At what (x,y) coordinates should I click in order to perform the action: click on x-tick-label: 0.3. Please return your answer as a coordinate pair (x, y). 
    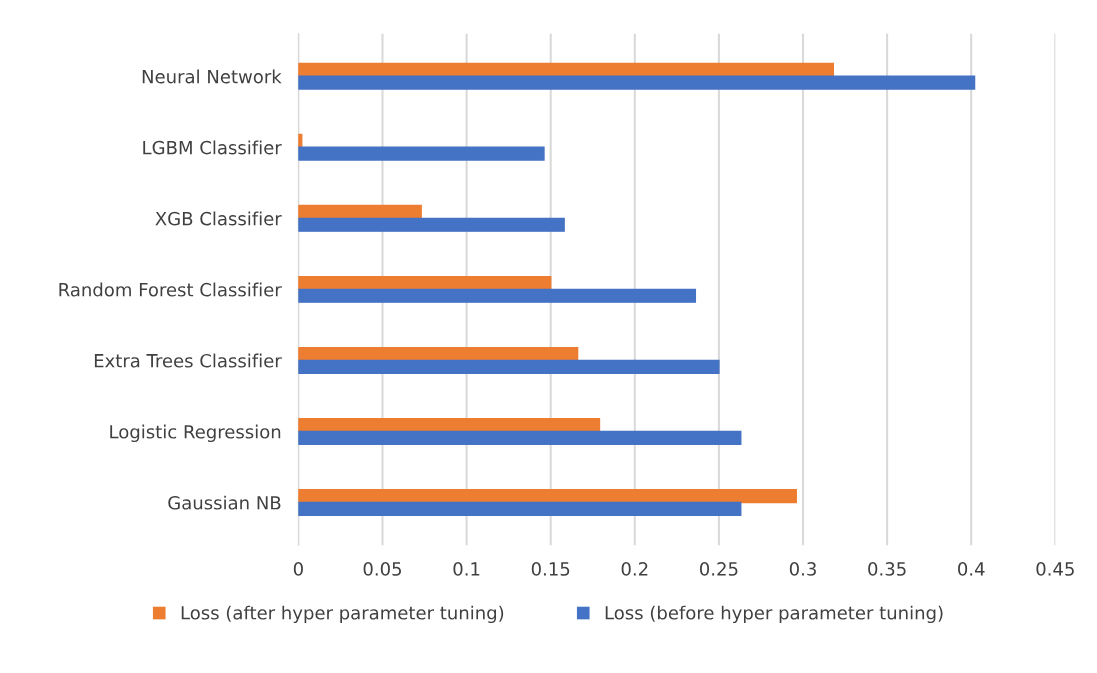
    Looking at the image, I should click on (802, 569).